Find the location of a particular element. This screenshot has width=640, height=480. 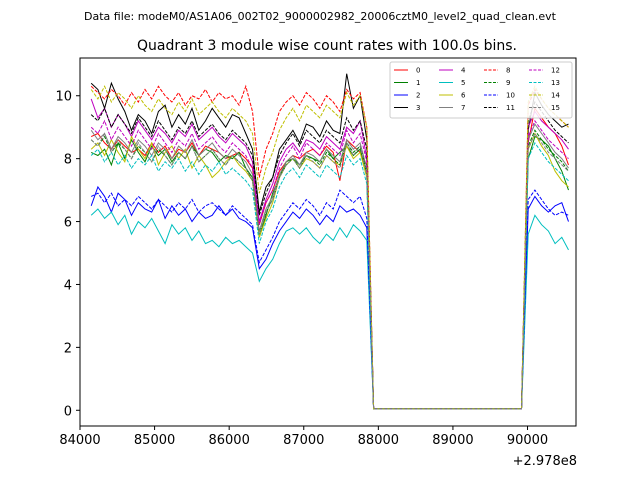

y-tick-label: 6 is located at coordinates (68, 223).